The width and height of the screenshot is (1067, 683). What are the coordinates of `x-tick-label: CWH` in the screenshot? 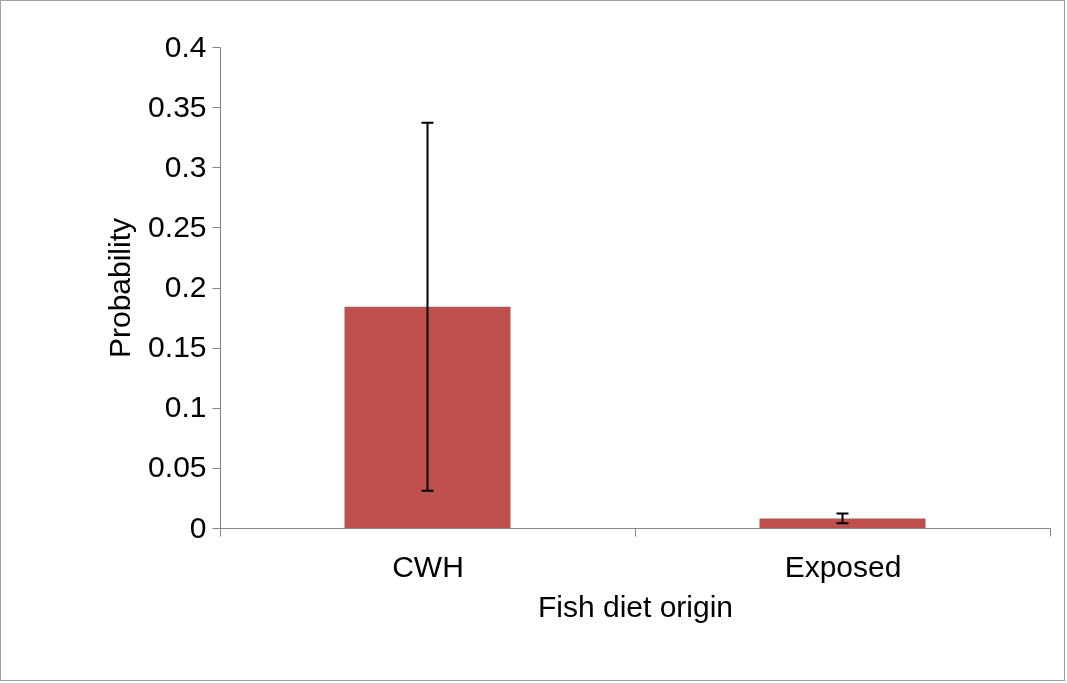 It's located at (428, 566).